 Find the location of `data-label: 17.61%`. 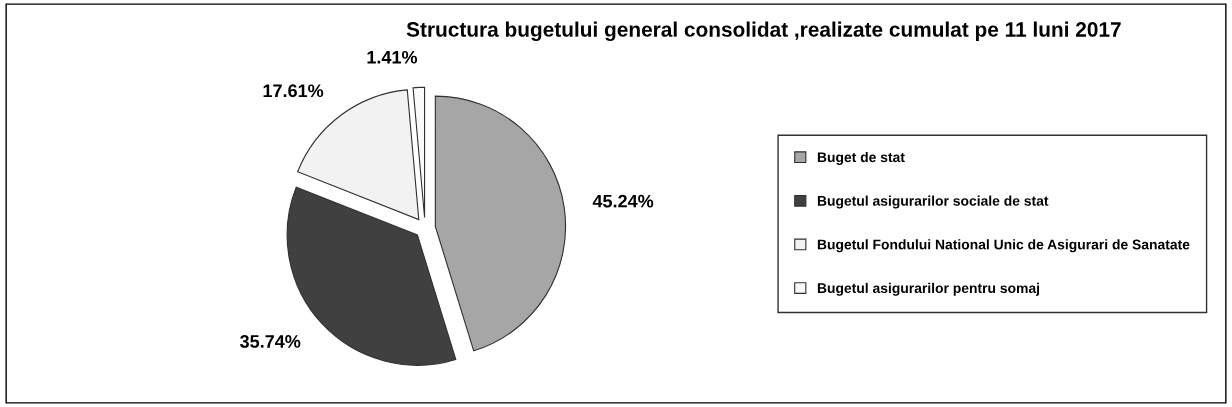

data-label: 17.61% is located at coordinates (293, 91).